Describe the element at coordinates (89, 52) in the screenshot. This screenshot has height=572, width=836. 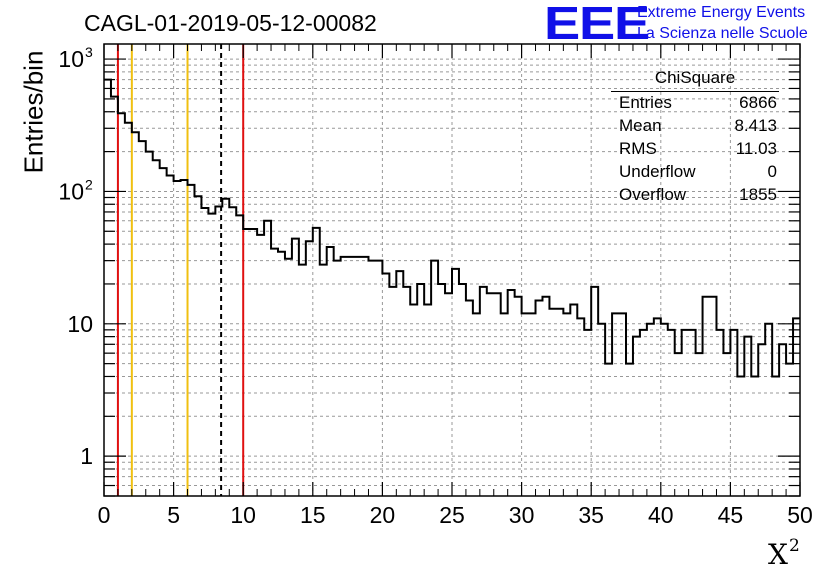
I see `y-tick-label-exponent: 3` at that location.